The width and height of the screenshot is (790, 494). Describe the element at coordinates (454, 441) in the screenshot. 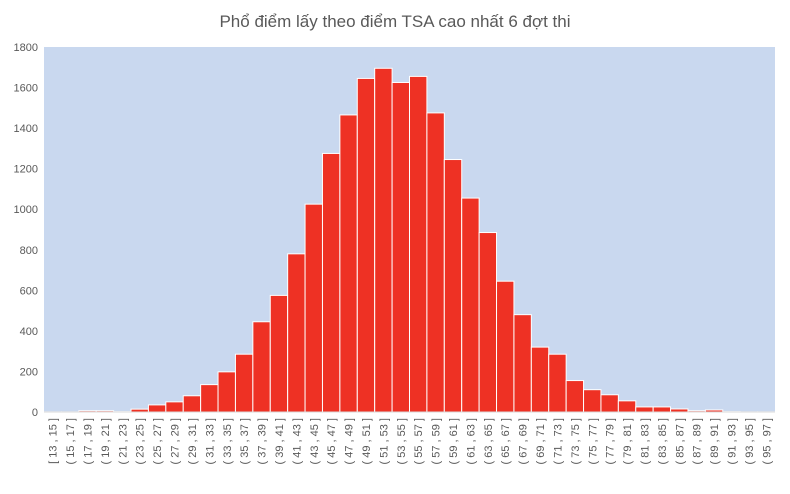

I see `x-tick-label: ( 59 , 61 ]` at that location.